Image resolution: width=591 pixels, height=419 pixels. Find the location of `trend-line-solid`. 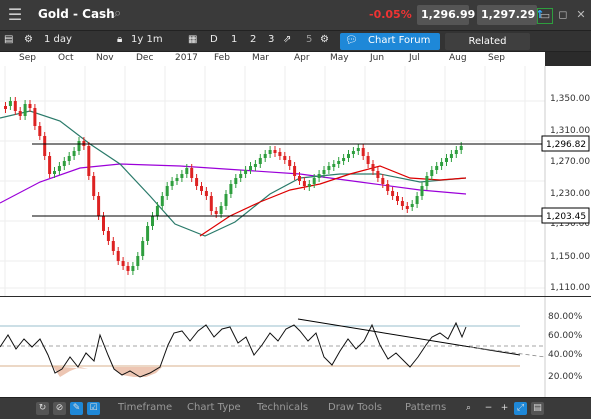

trend-line-solid is located at coordinates (409, 337).